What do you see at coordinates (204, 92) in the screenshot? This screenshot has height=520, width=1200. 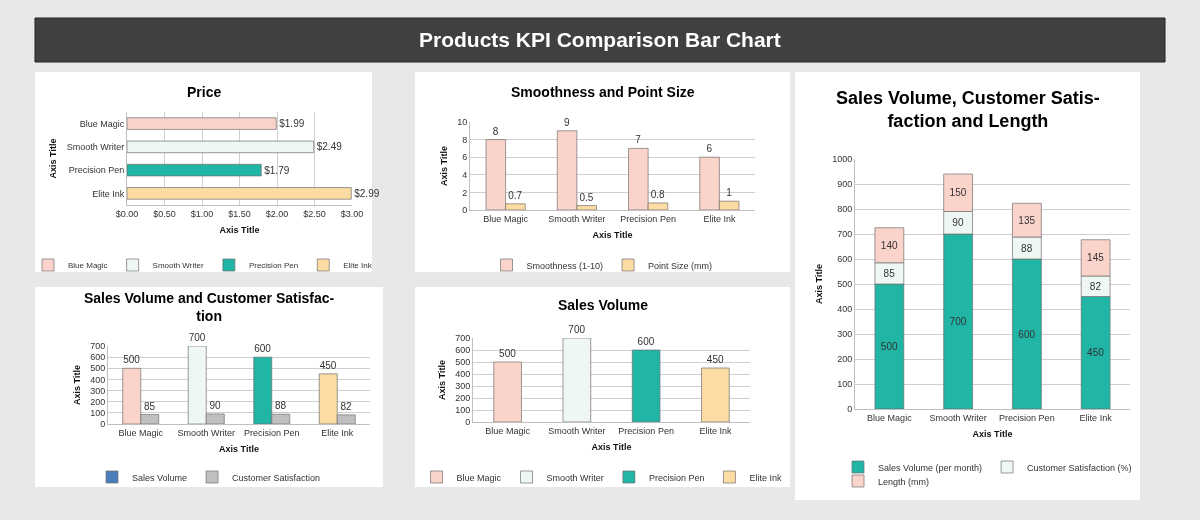 I see `chart-title: Price` at bounding box center [204, 92].